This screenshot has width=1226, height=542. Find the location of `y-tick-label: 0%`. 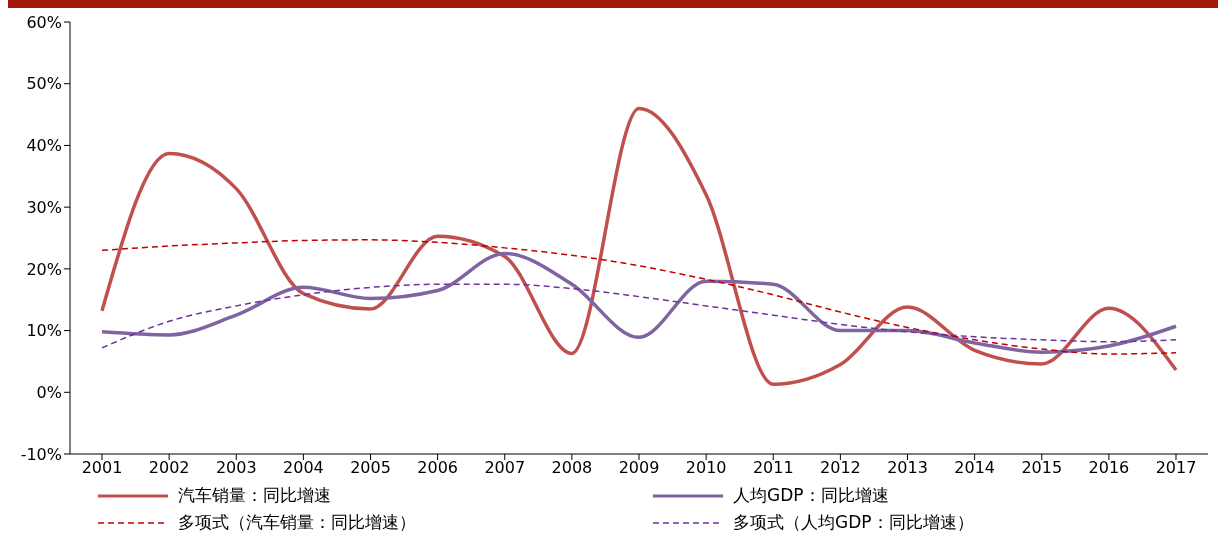

y-tick-label: 0% is located at coordinates (49, 392).